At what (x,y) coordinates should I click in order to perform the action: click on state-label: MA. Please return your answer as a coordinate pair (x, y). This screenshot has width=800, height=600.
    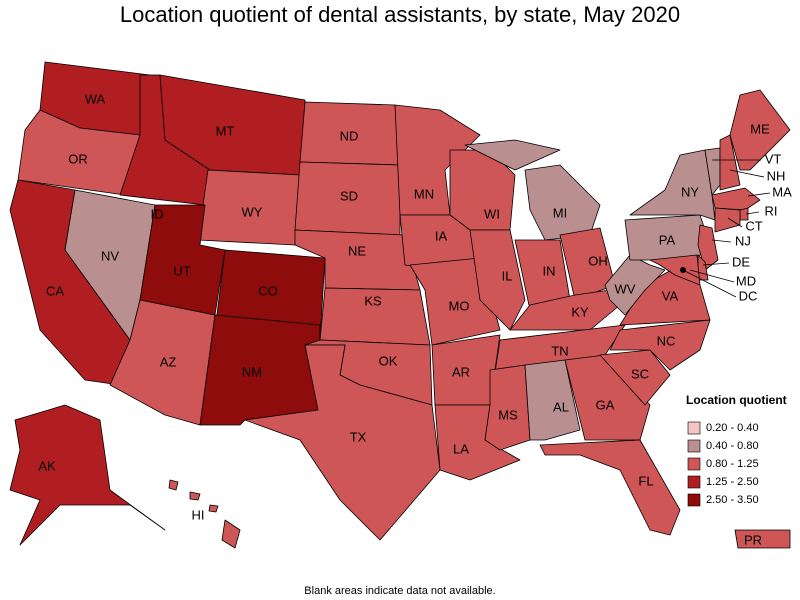
    Looking at the image, I should click on (782, 191).